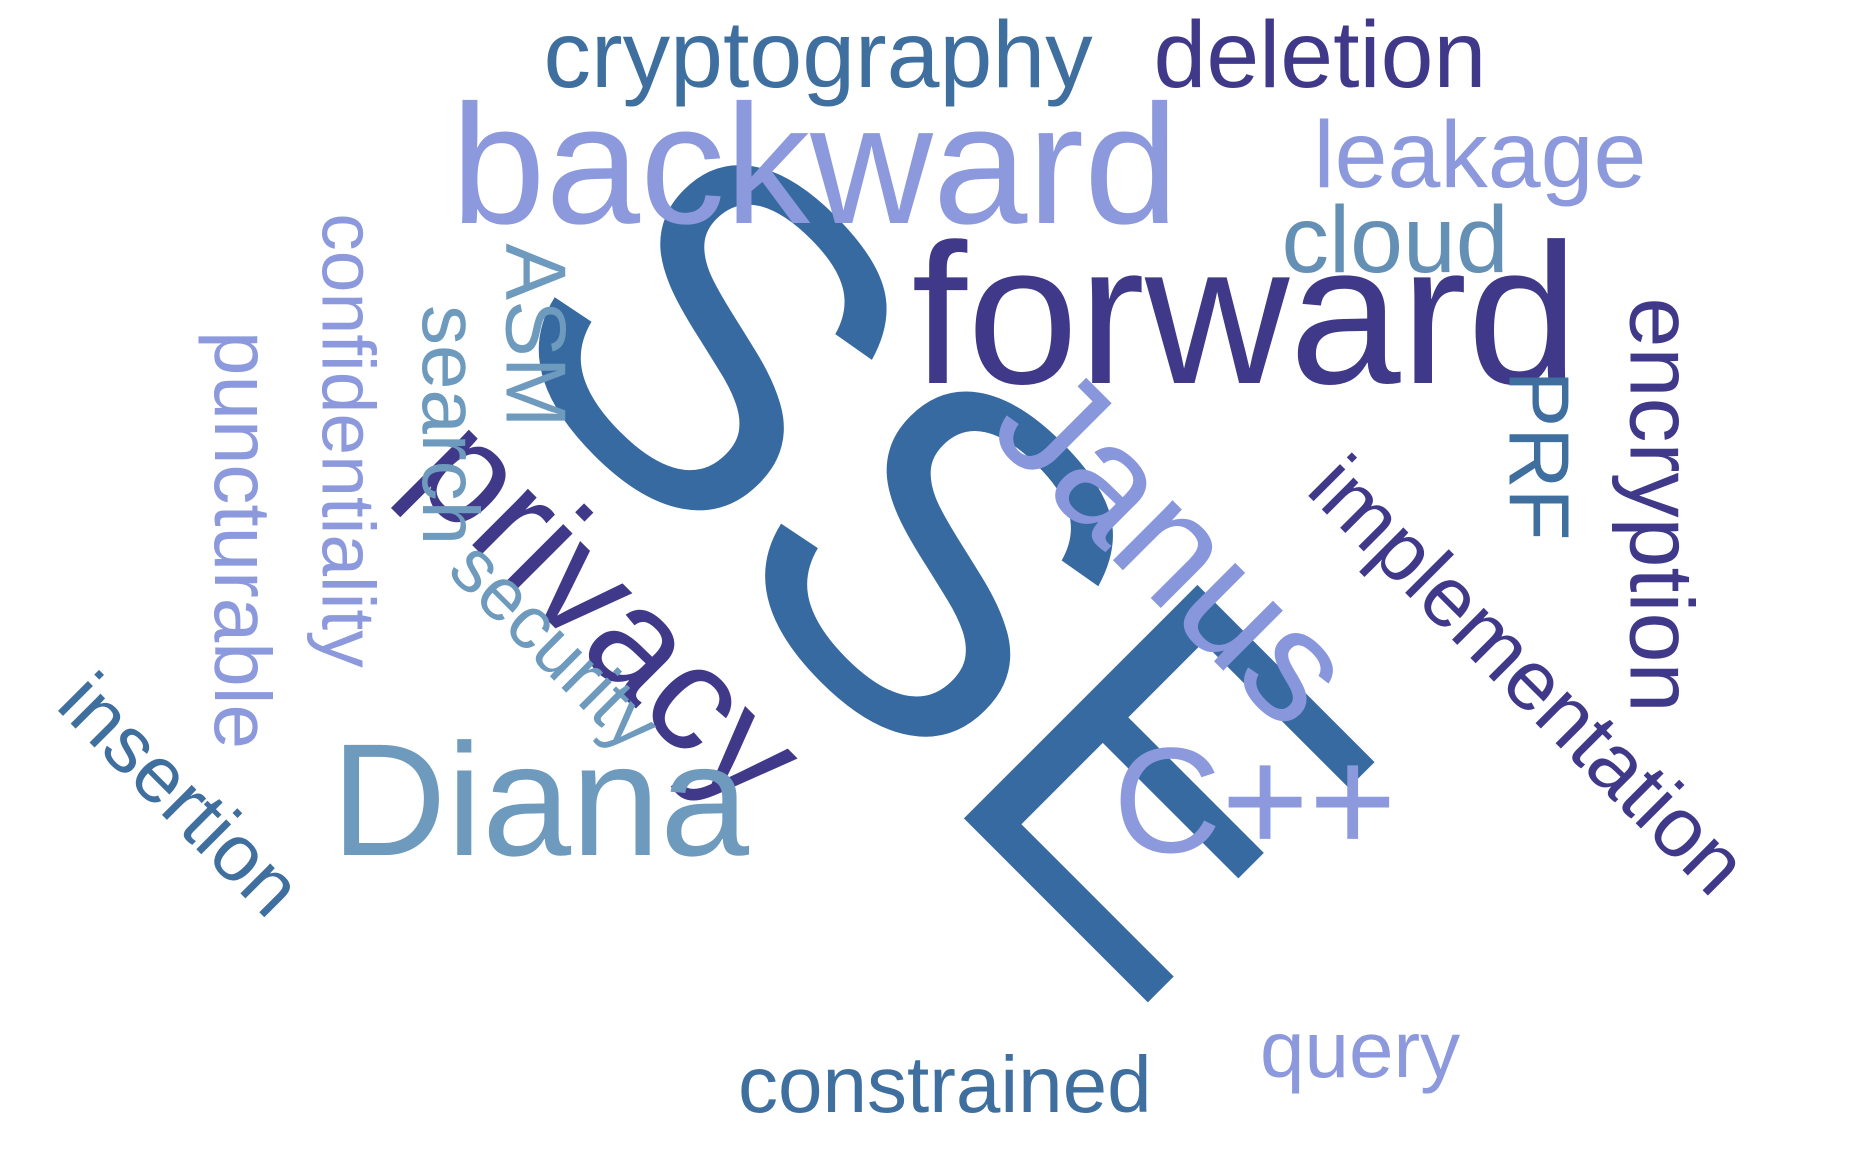 This screenshot has height=1156, width=1865. I want to click on word-cryptography: cryptography, so click(818, 54).